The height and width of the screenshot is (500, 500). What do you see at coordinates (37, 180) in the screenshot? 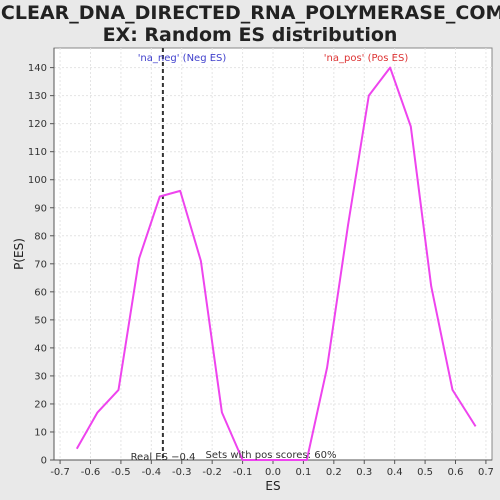
I see `y-tick-label: 100` at bounding box center [37, 180].